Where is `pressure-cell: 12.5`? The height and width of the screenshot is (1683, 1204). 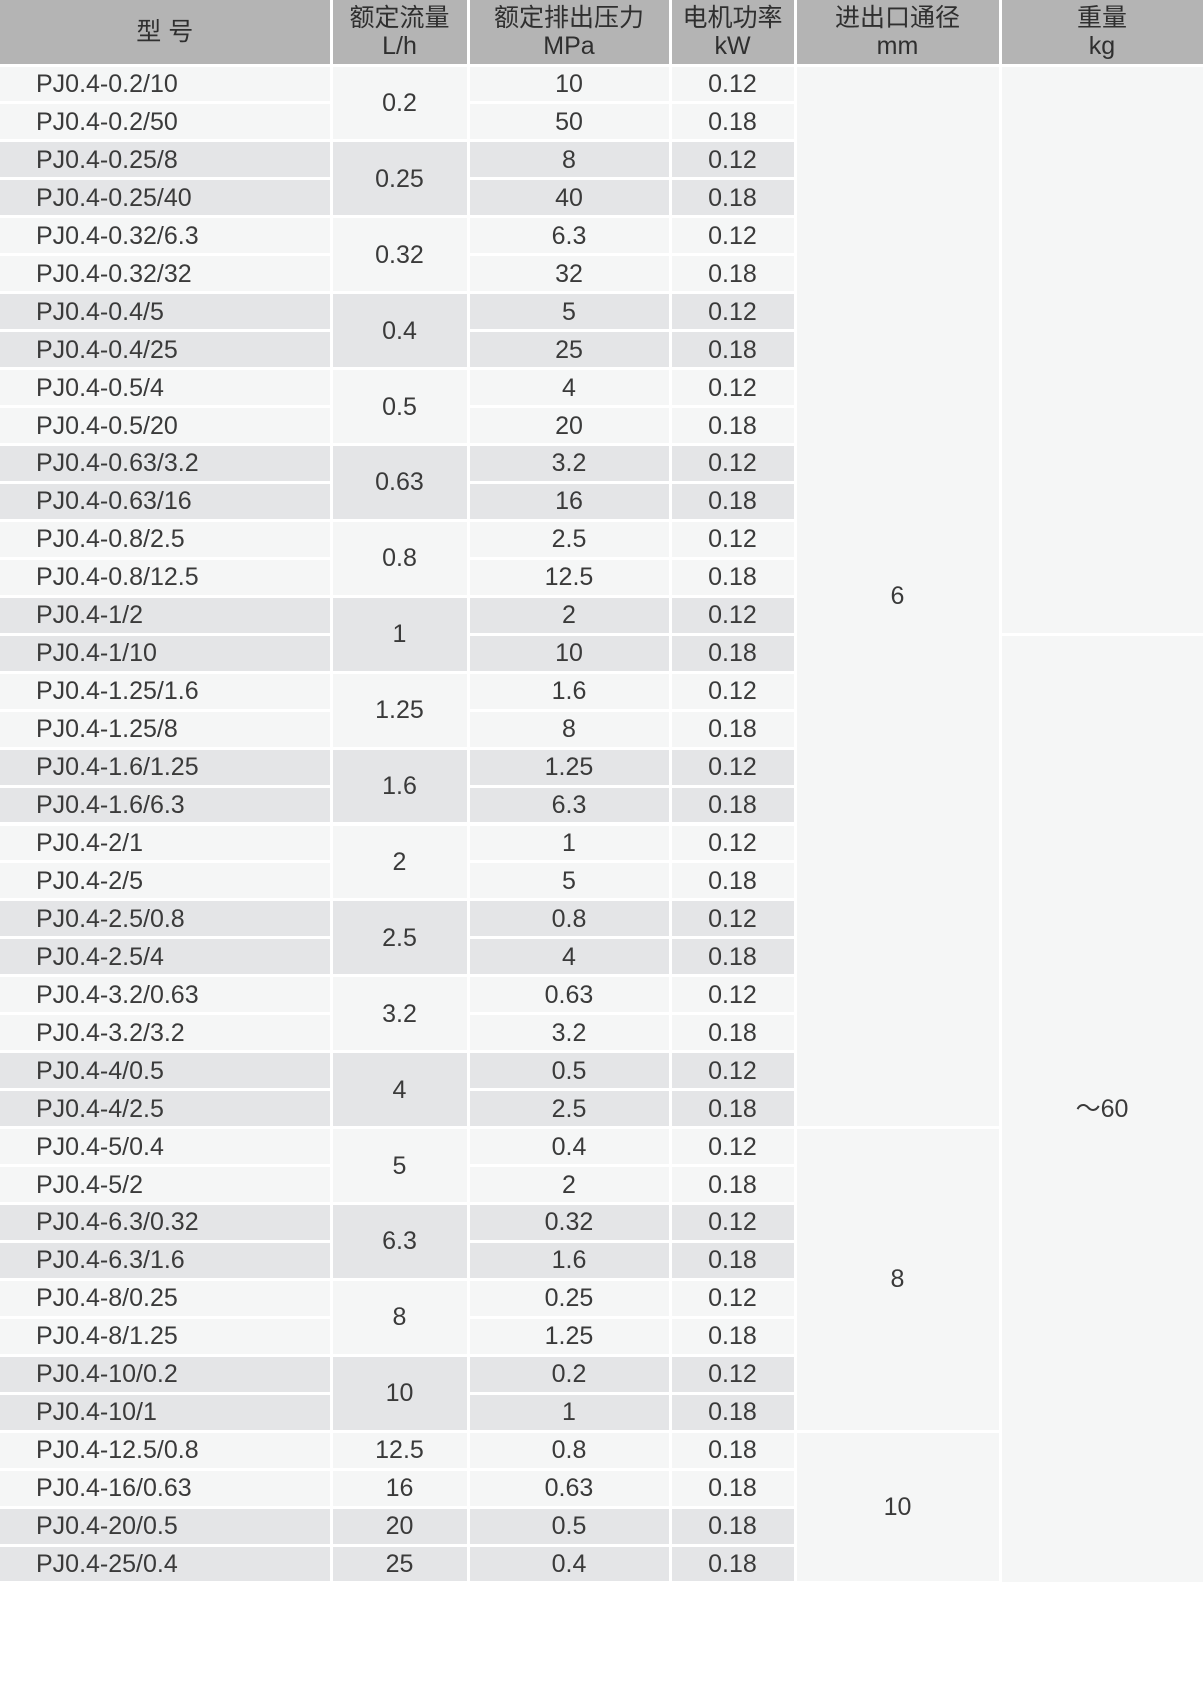
pressure-cell: 12.5 is located at coordinates (569, 577).